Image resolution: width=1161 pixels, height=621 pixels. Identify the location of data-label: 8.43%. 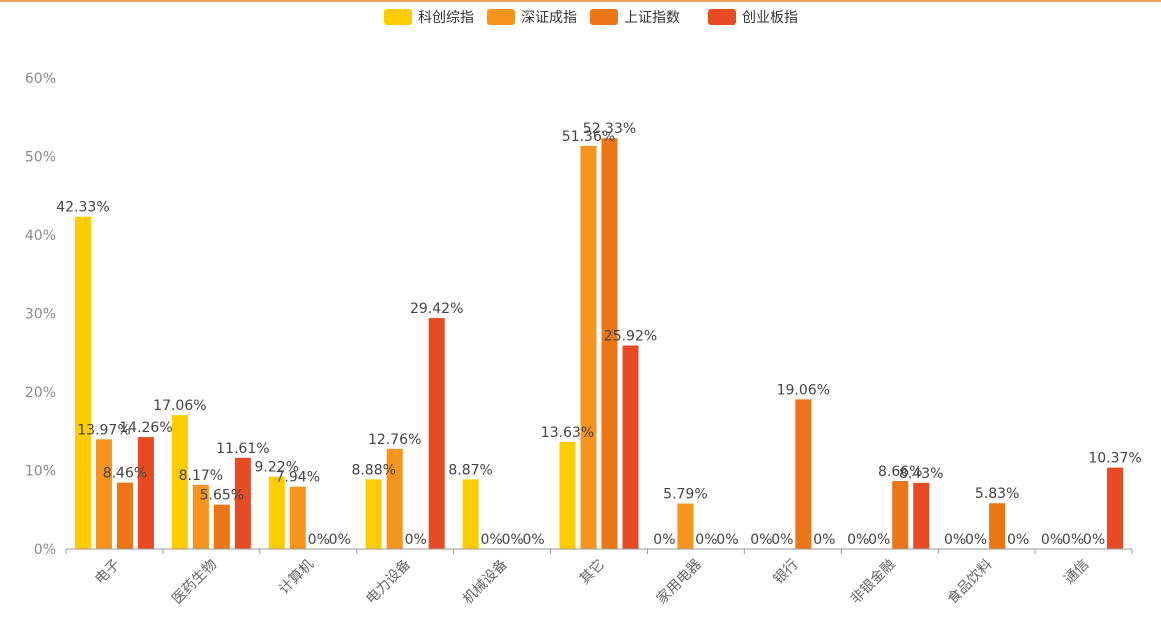
(921, 474).